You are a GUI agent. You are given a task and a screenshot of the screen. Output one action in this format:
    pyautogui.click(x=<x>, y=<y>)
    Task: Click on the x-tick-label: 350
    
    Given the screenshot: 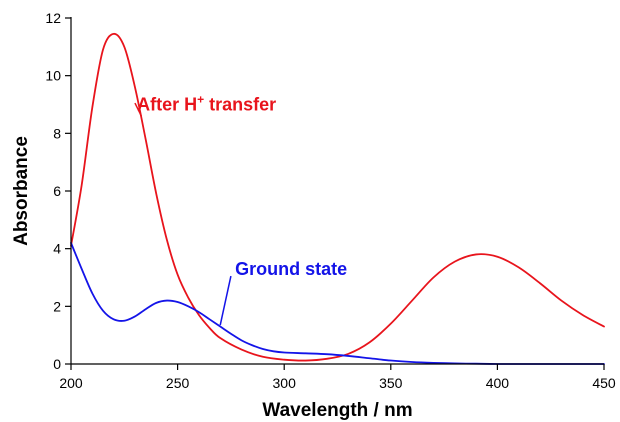 What is the action you would take?
    pyautogui.click(x=391, y=383)
    